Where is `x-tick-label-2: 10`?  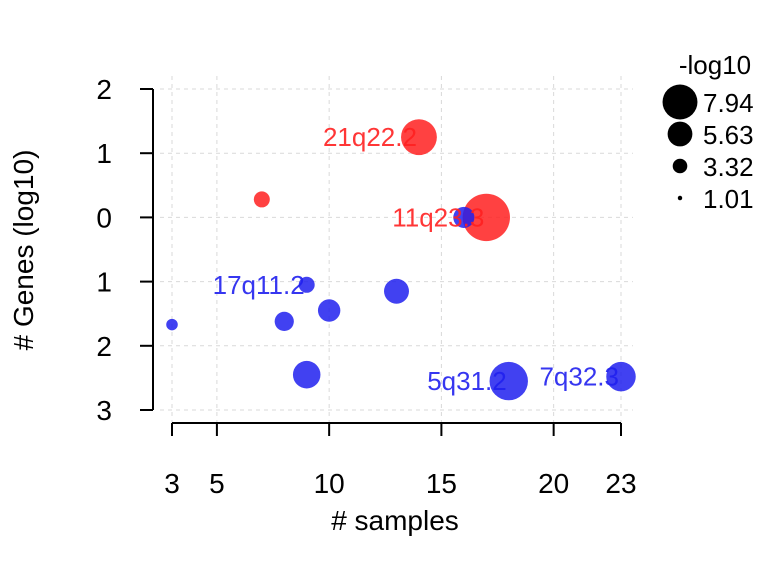
x-tick-label-2: 10 is located at coordinates (329, 483).